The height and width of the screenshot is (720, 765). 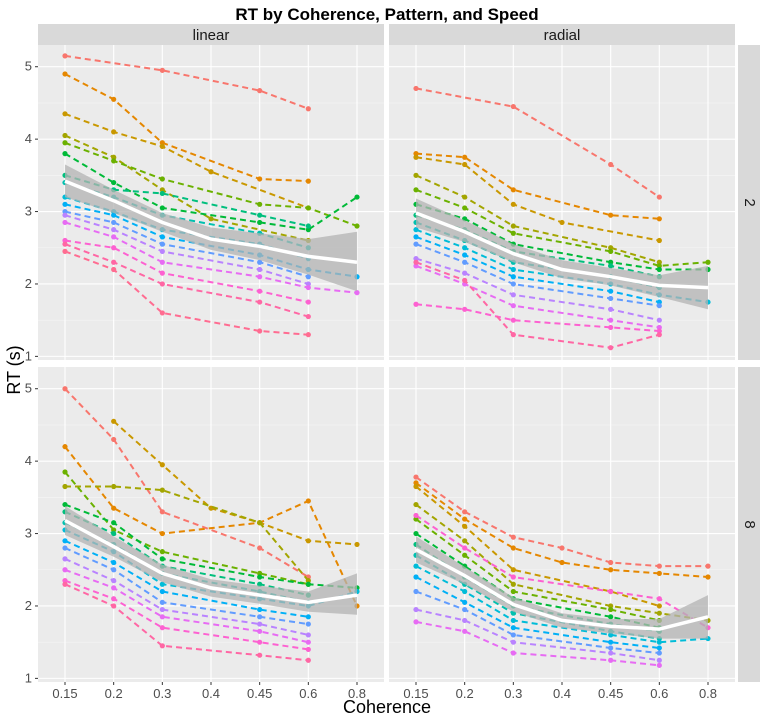 What do you see at coordinates (387, 707) in the screenshot?
I see `x-axis-title: Coherence` at bounding box center [387, 707].